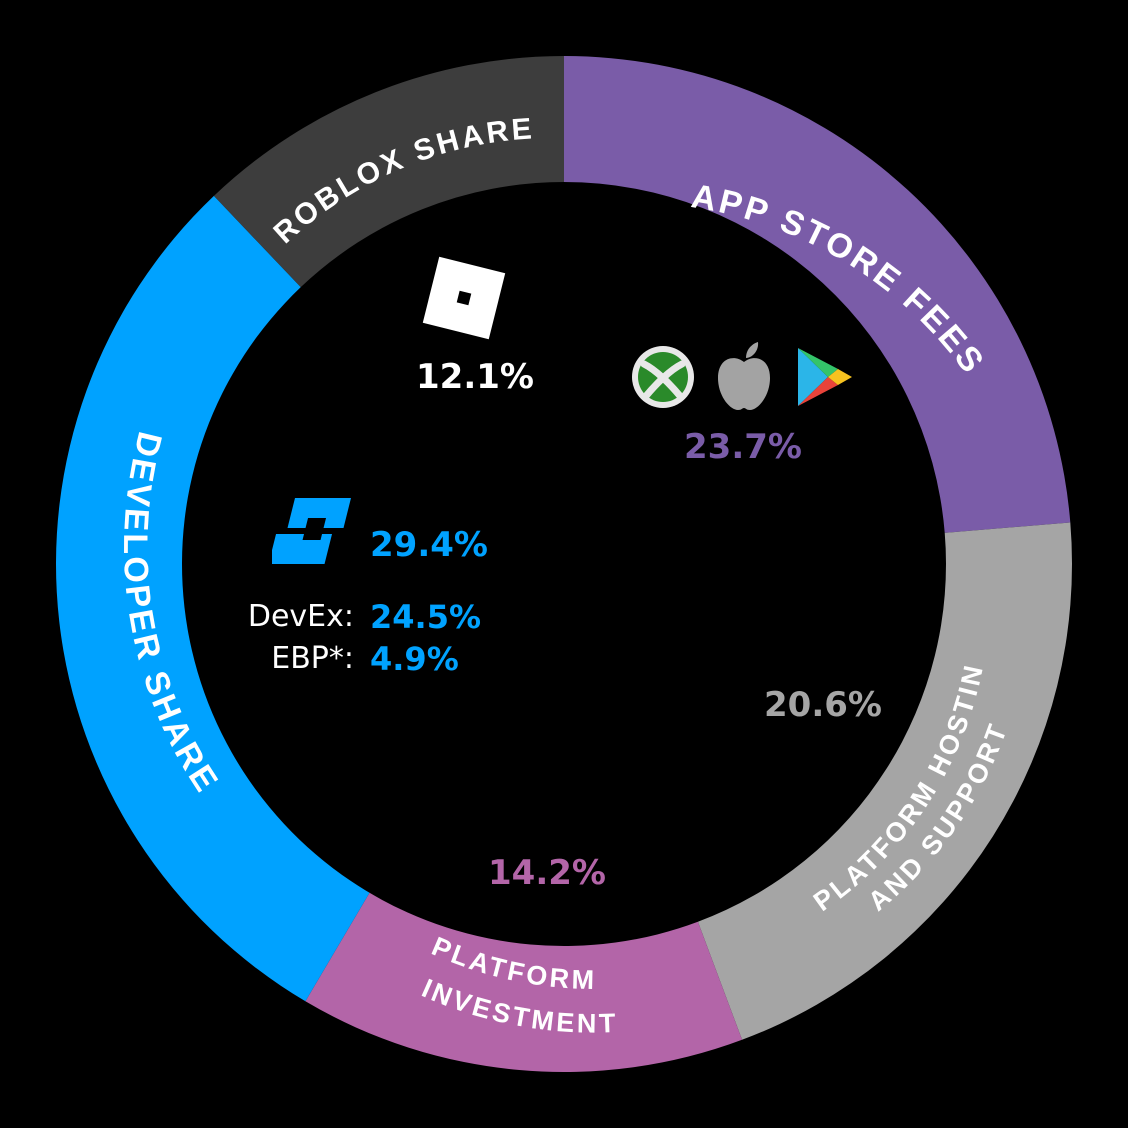 This screenshot has height=1128, width=1128. Describe the element at coordinates (312, 658) in the screenshot. I see `ebp-label: EBP*:` at that location.